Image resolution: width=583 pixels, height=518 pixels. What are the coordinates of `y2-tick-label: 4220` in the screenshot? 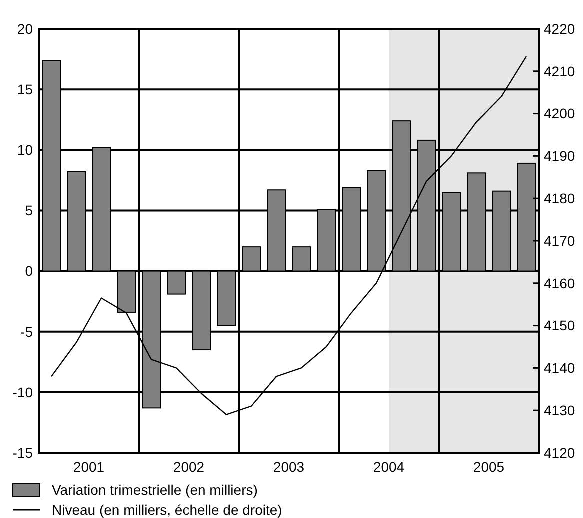 It's located at (560, 28).